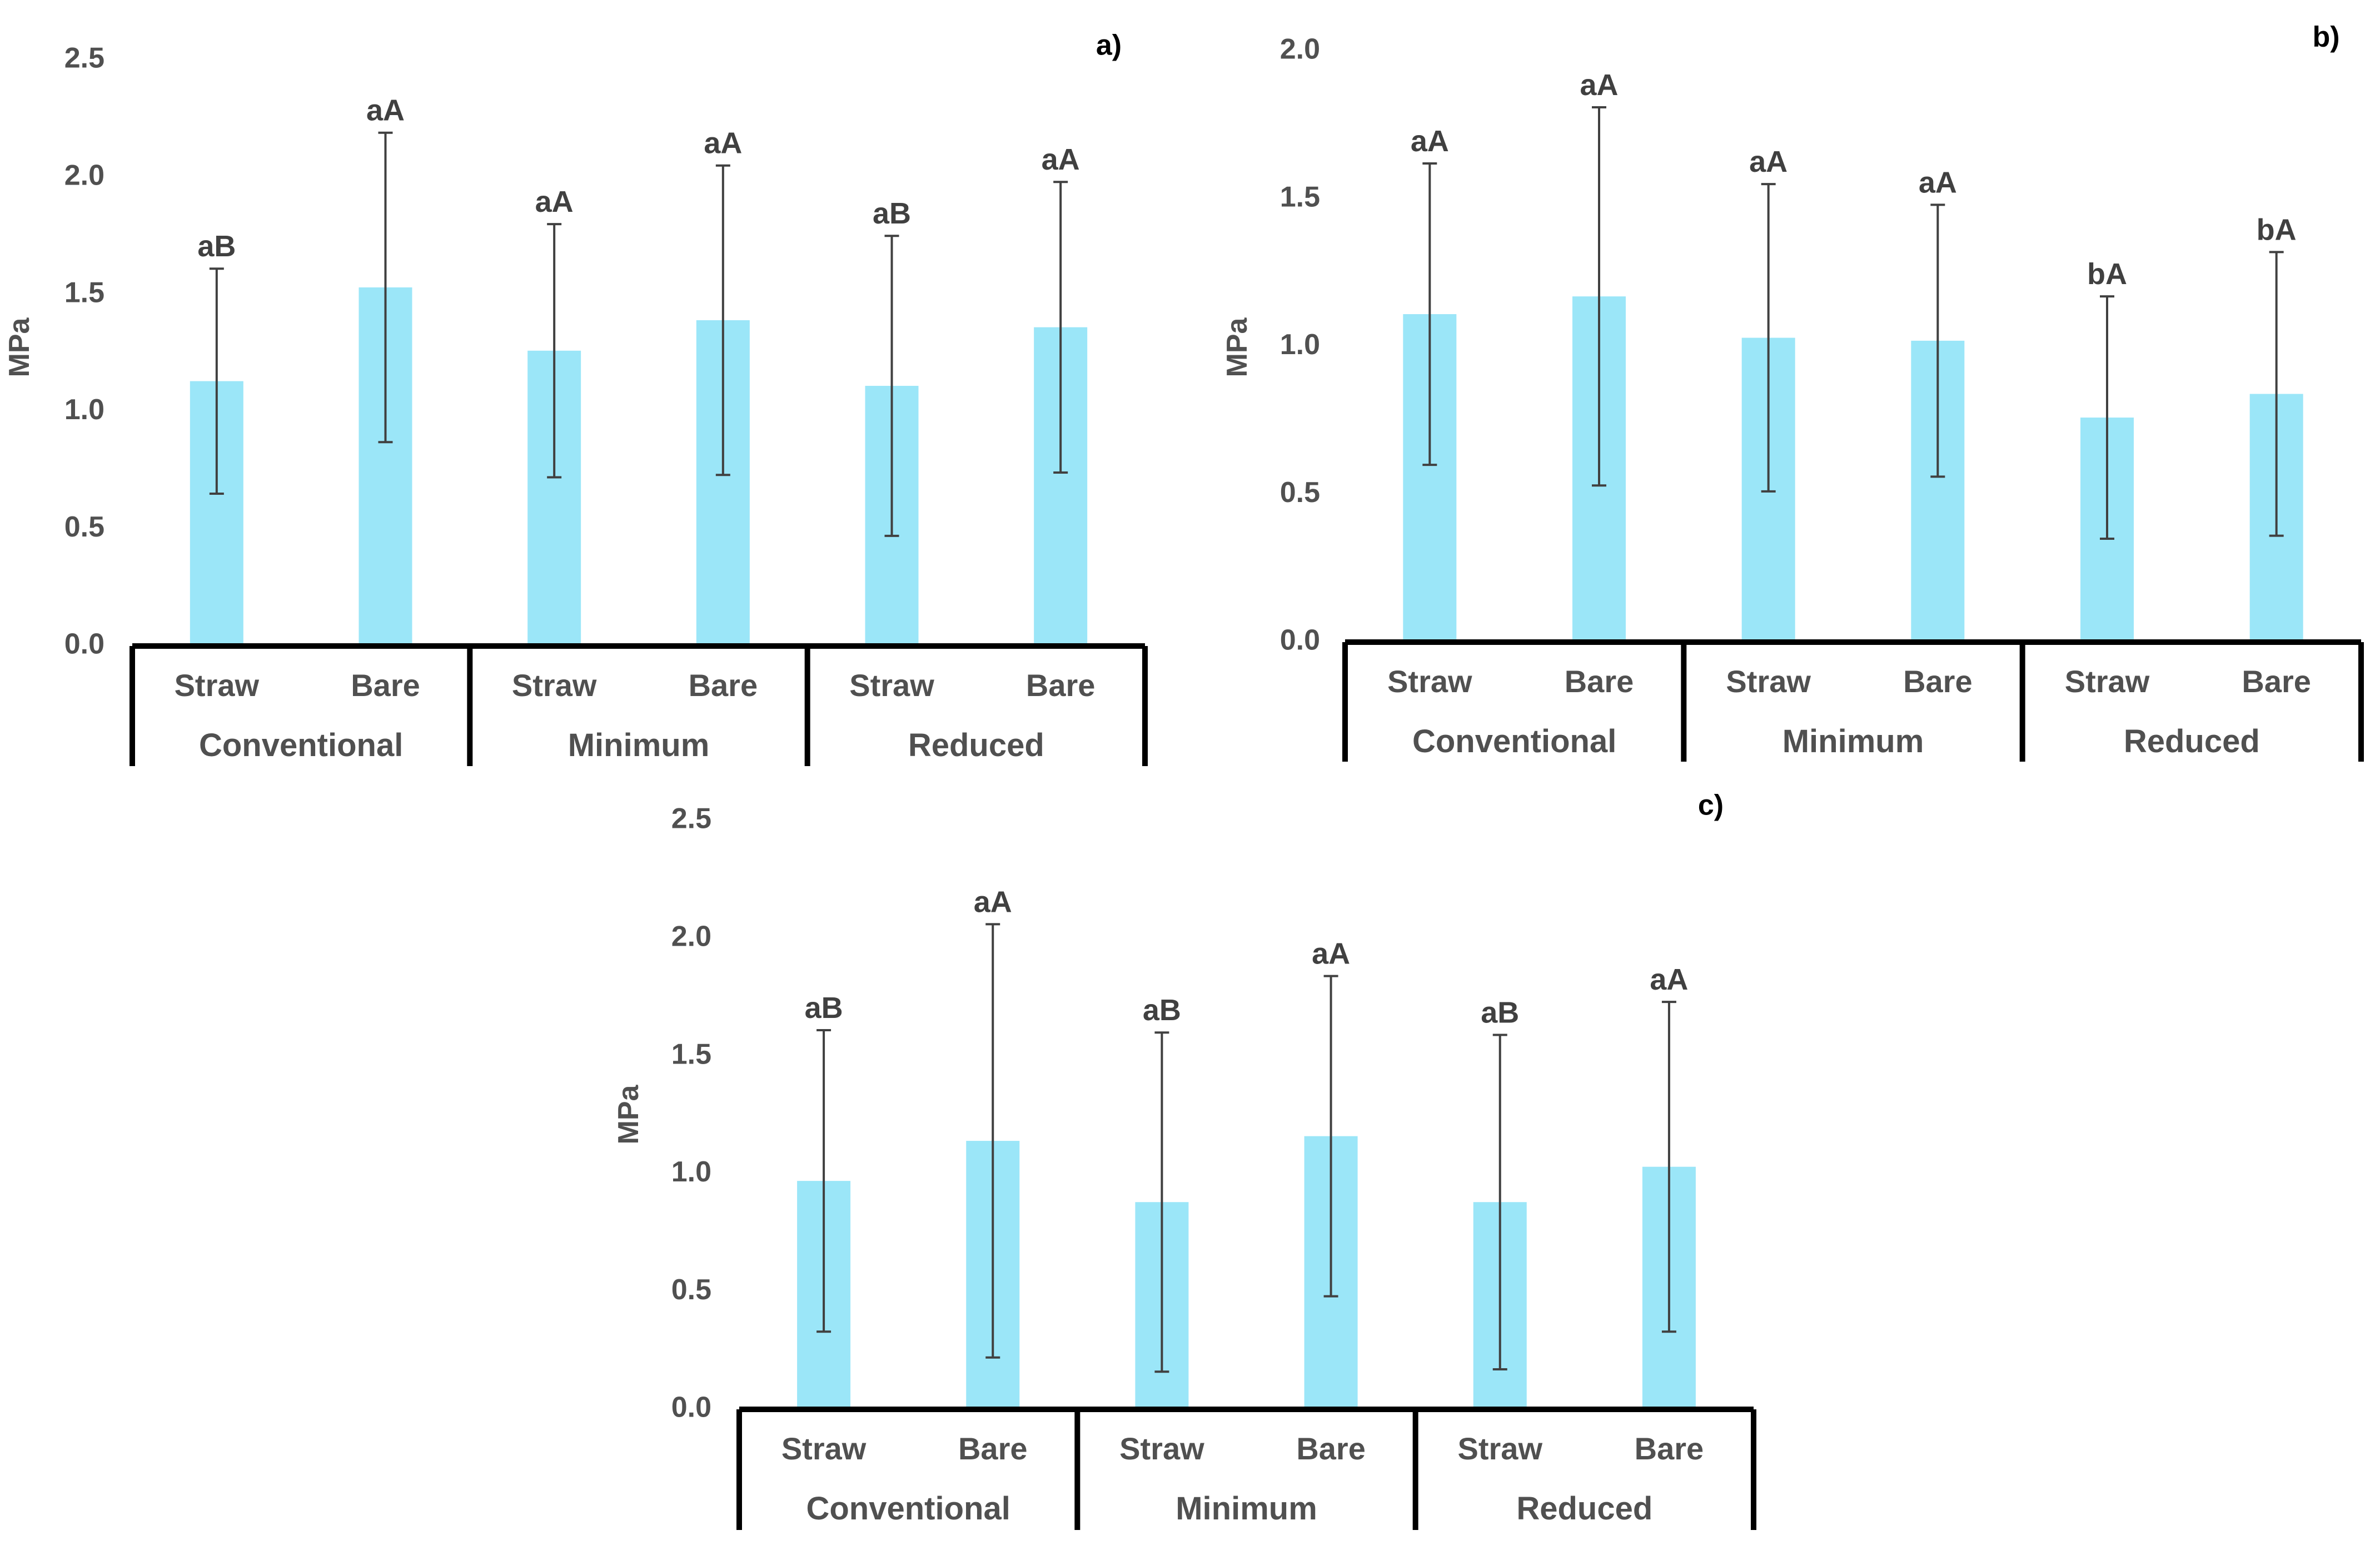 The width and height of the screenshot is (2380, 1550). Describe the element at coordinates (1109, 45) in the screenshot. I see `panel-label: a)` at that location.